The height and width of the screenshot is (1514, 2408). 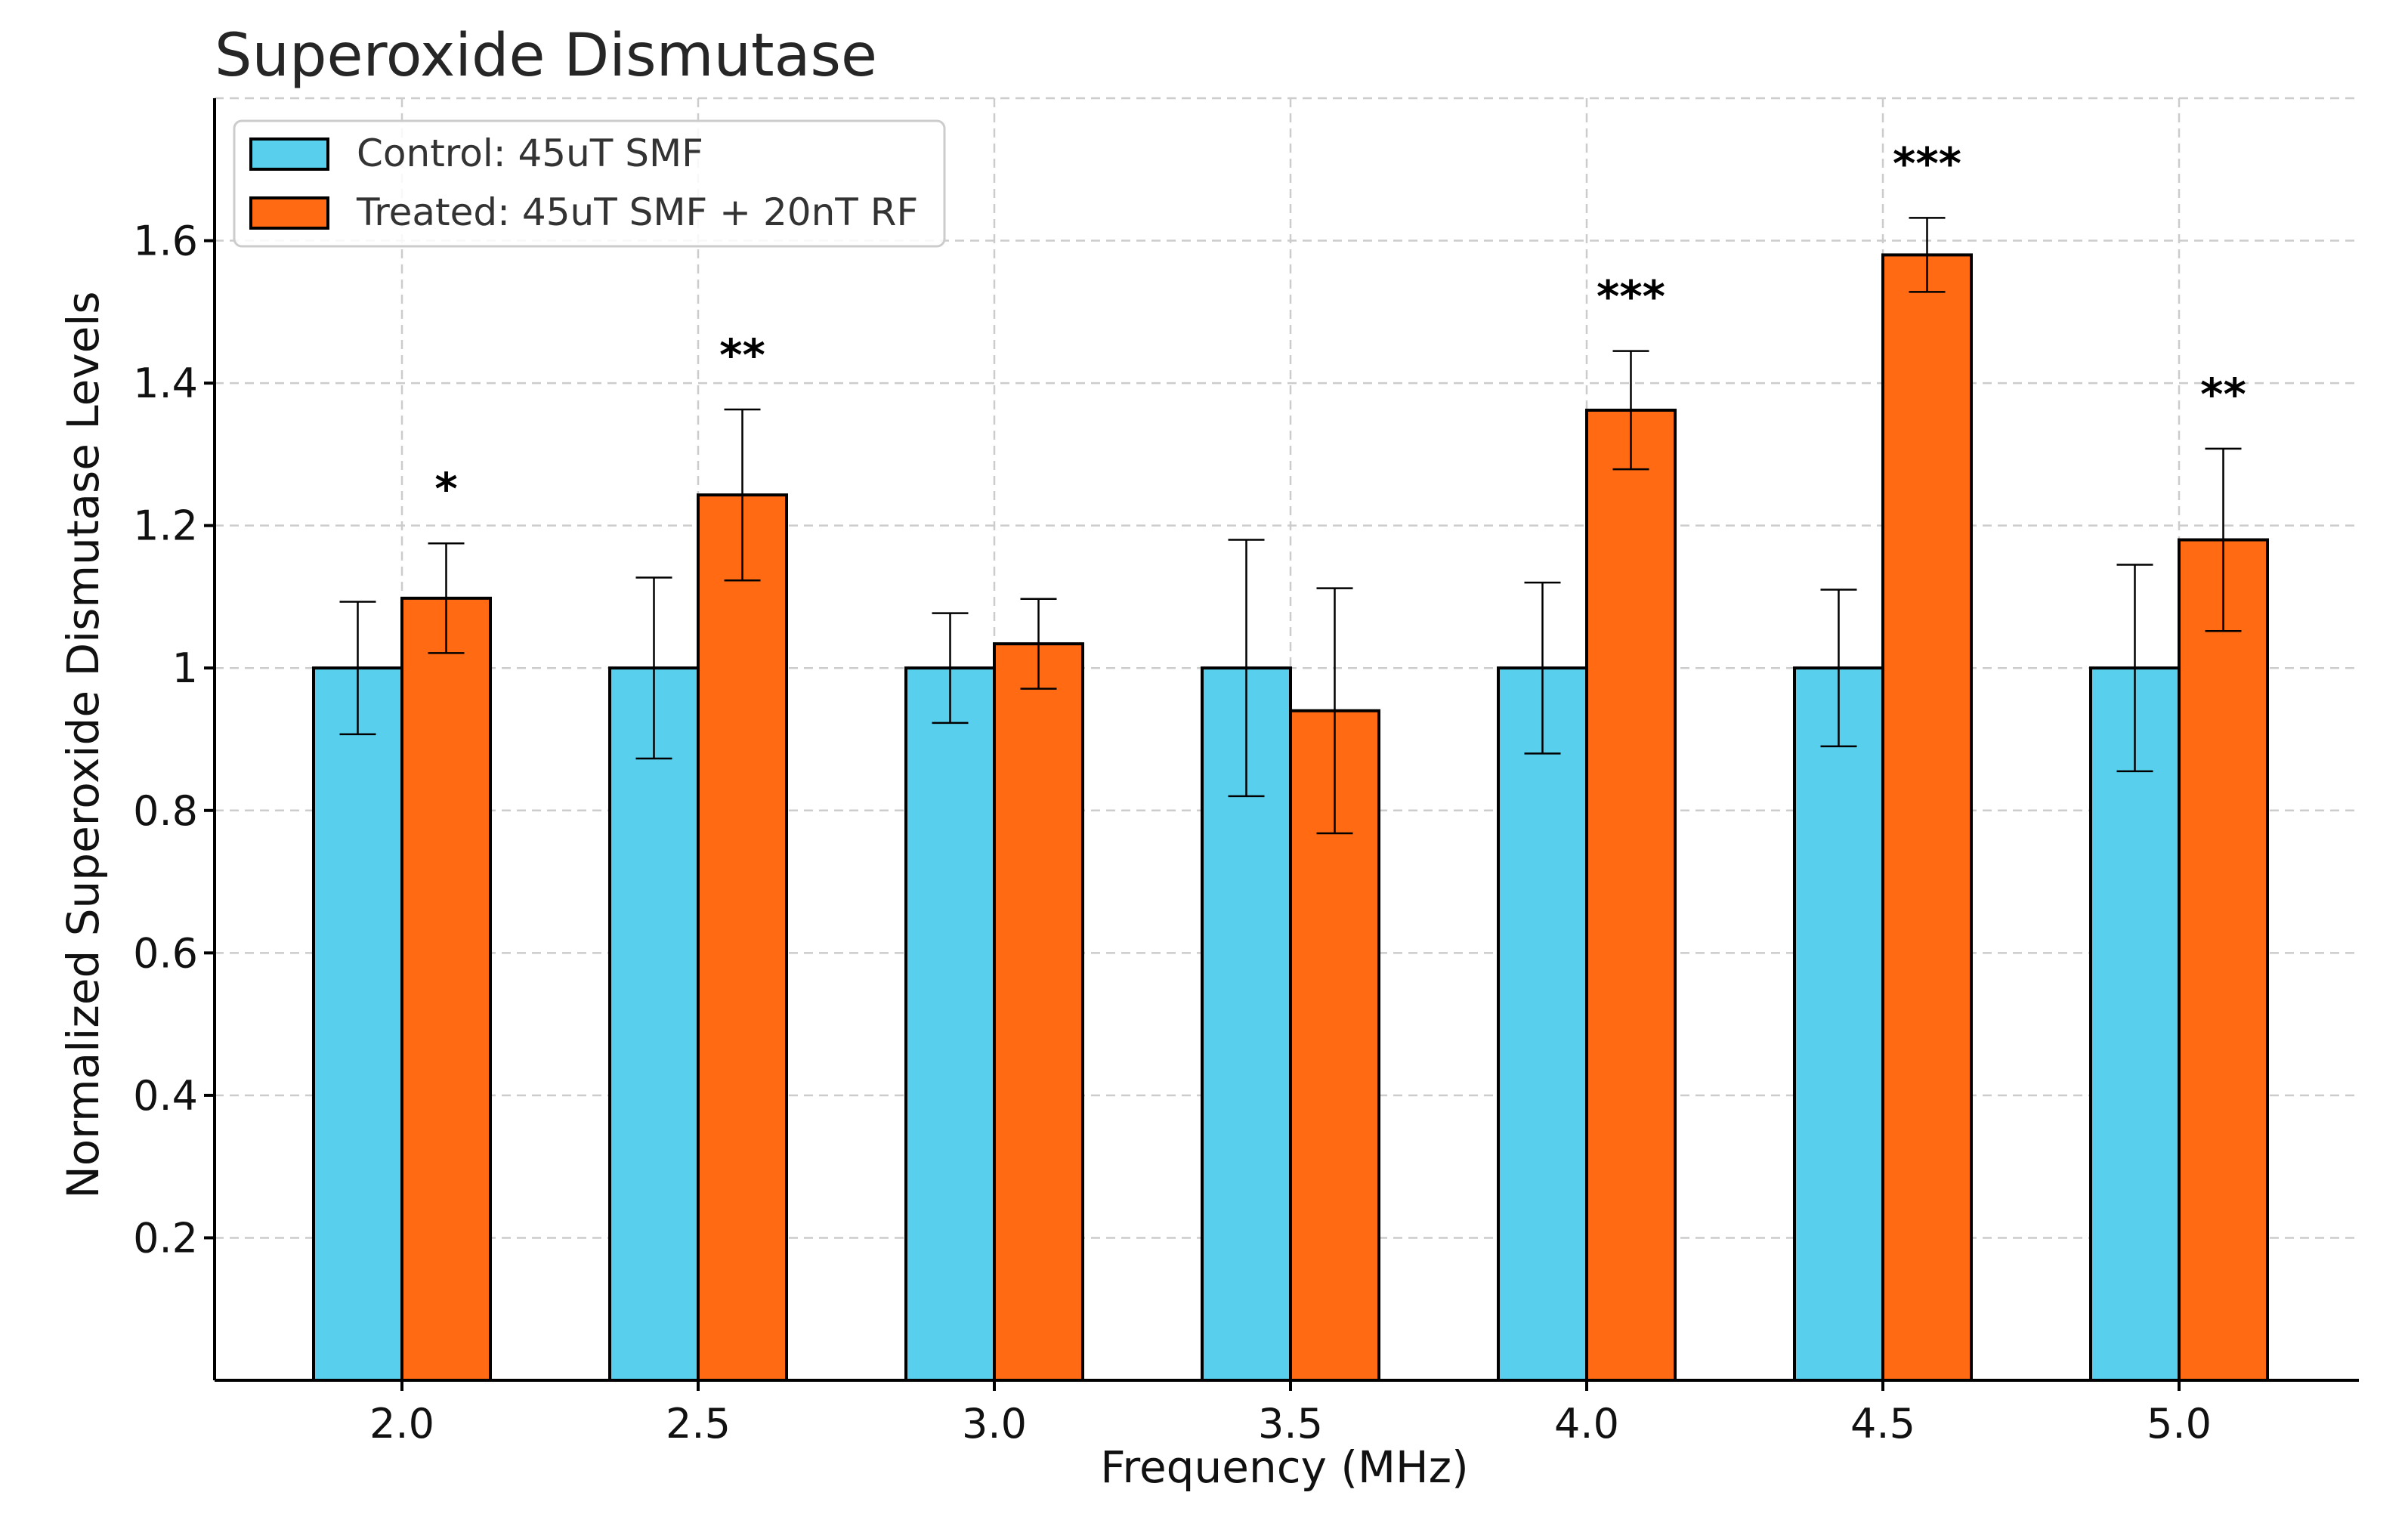 What do you see at coordinates (289, 213) in the screenshot?
I see `legend-swatch-treated` at bounding box center [289, 213].